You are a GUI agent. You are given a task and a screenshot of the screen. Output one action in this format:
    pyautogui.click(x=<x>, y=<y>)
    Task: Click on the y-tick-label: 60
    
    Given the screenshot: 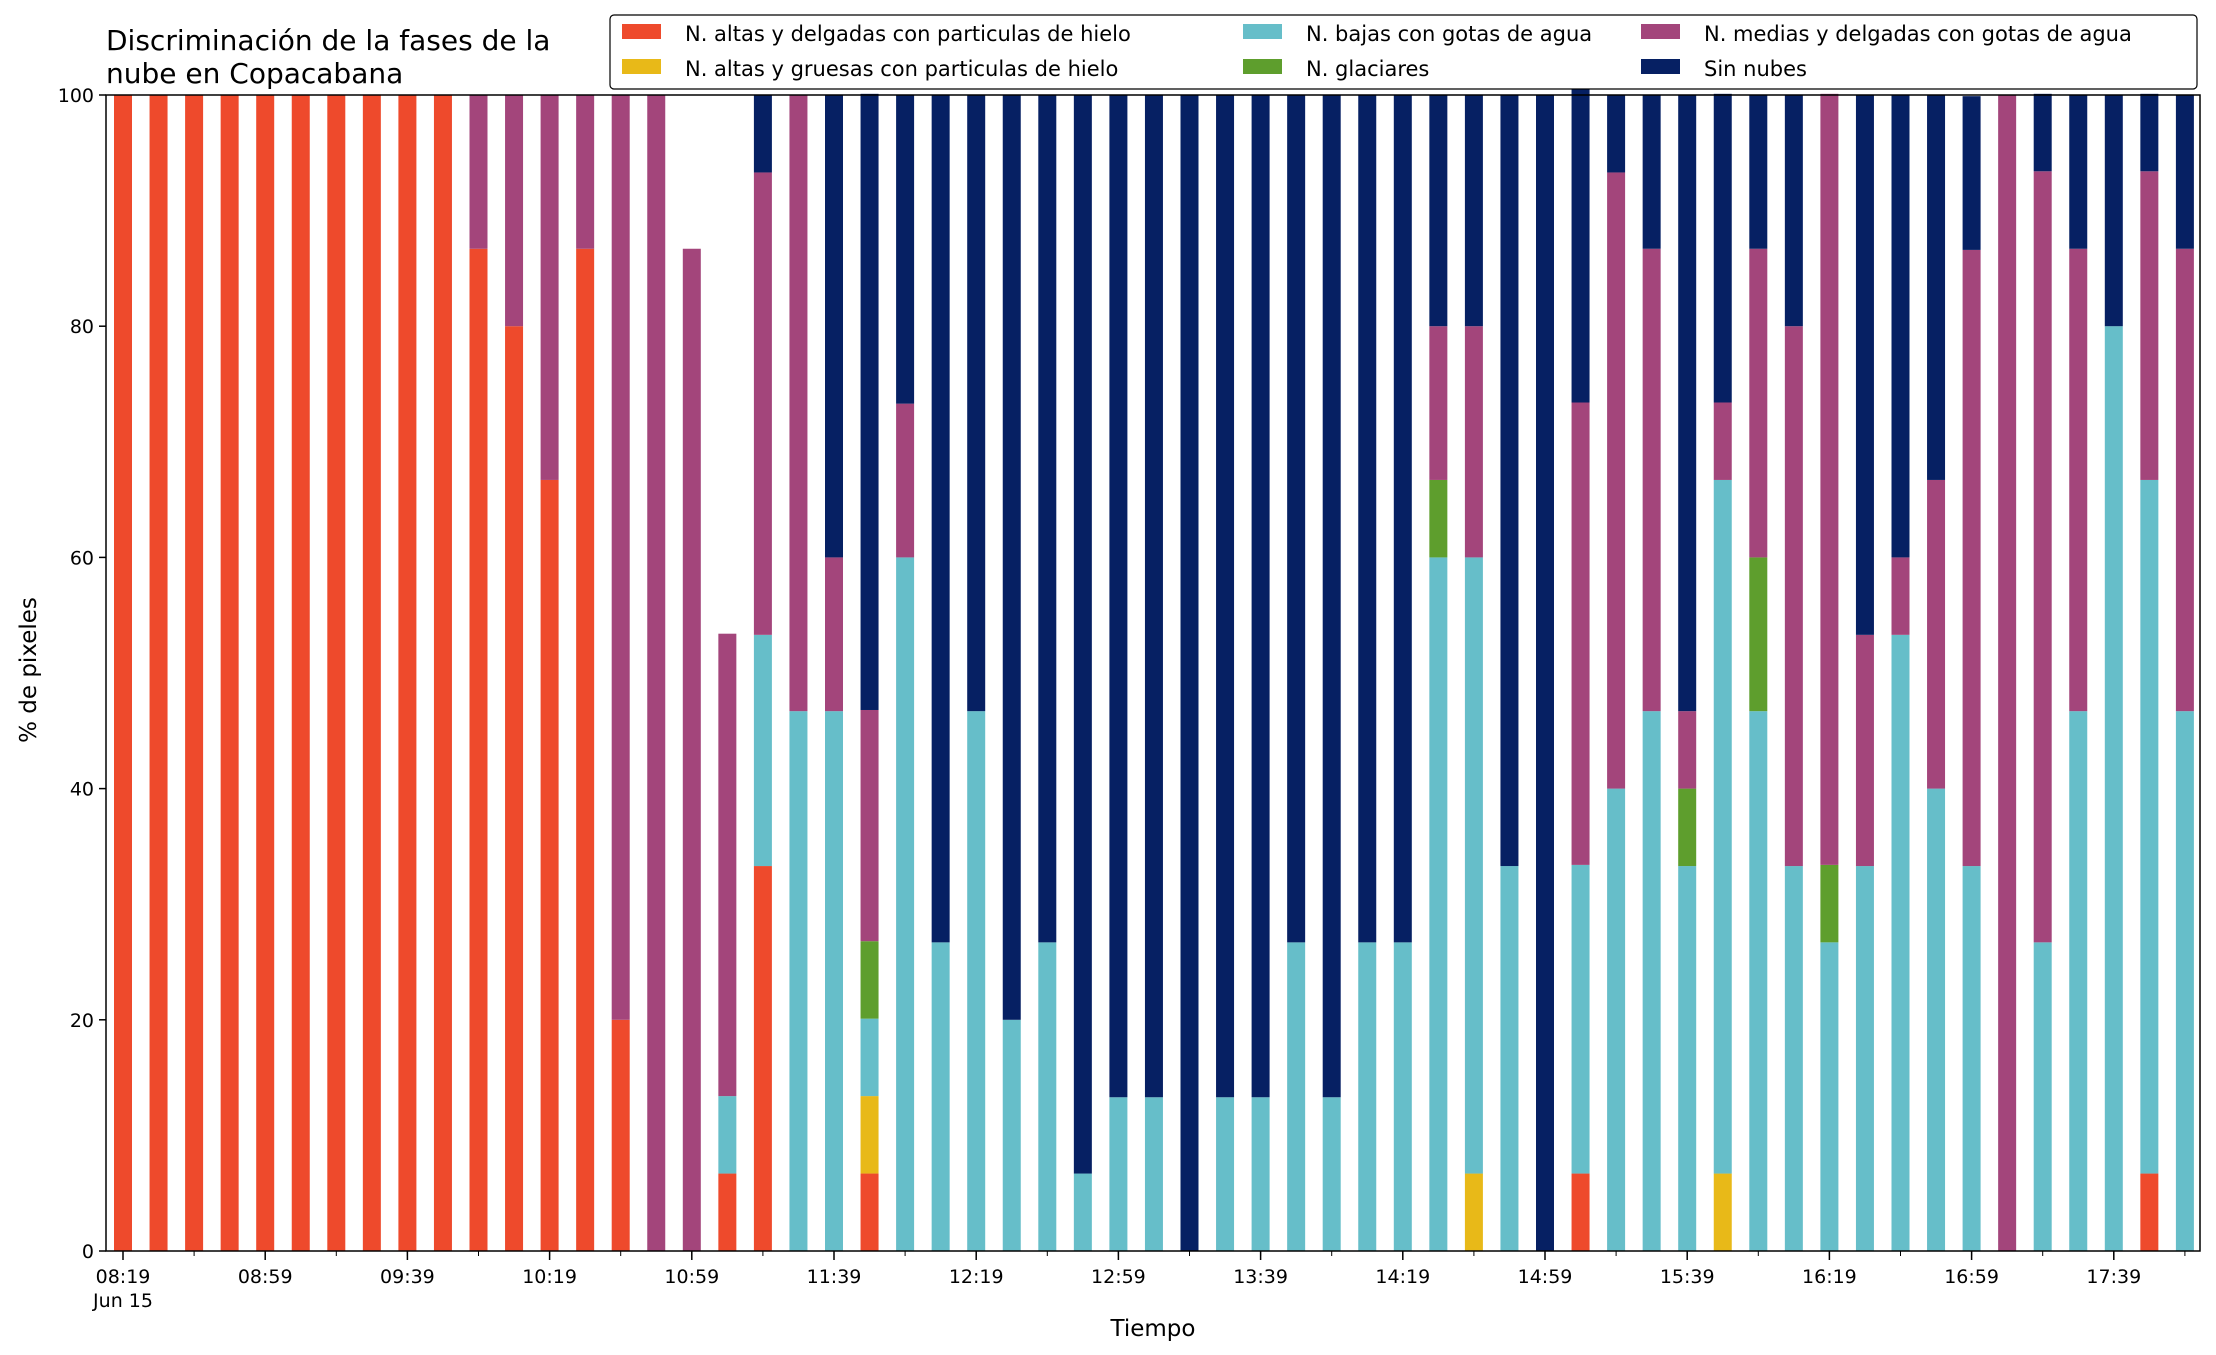 What is the action you would take?
    pyautogui.click(x=82, y=558)
    